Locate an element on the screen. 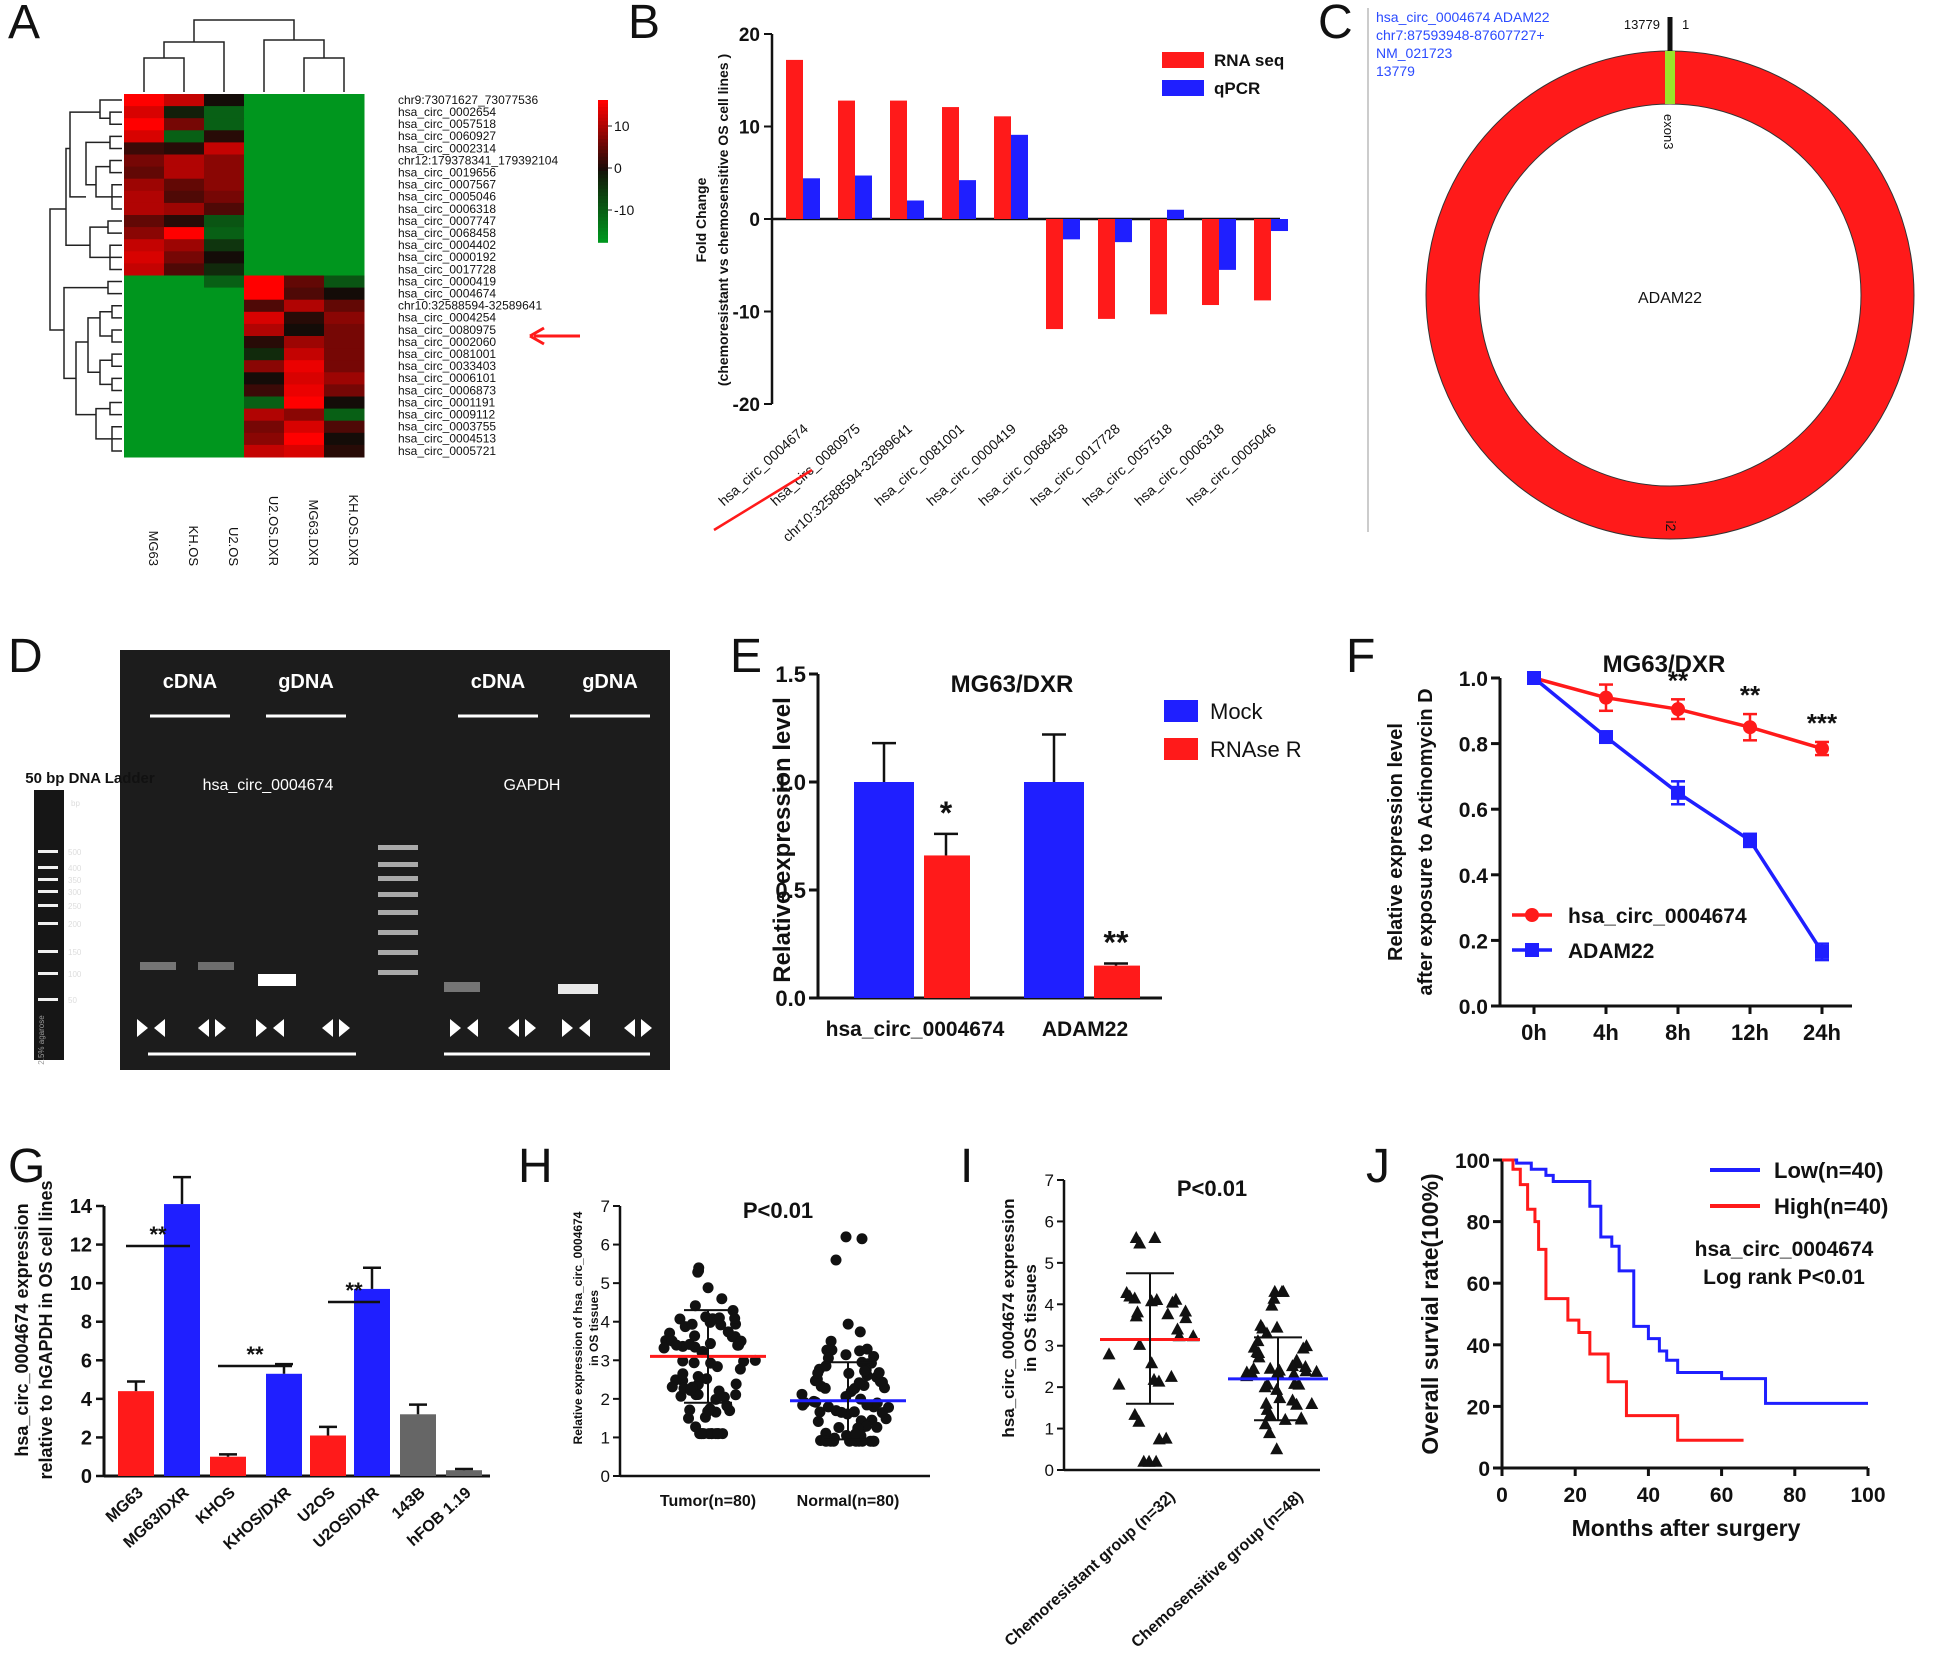  category-label: MG63 is located at coordinates (125, 1505).